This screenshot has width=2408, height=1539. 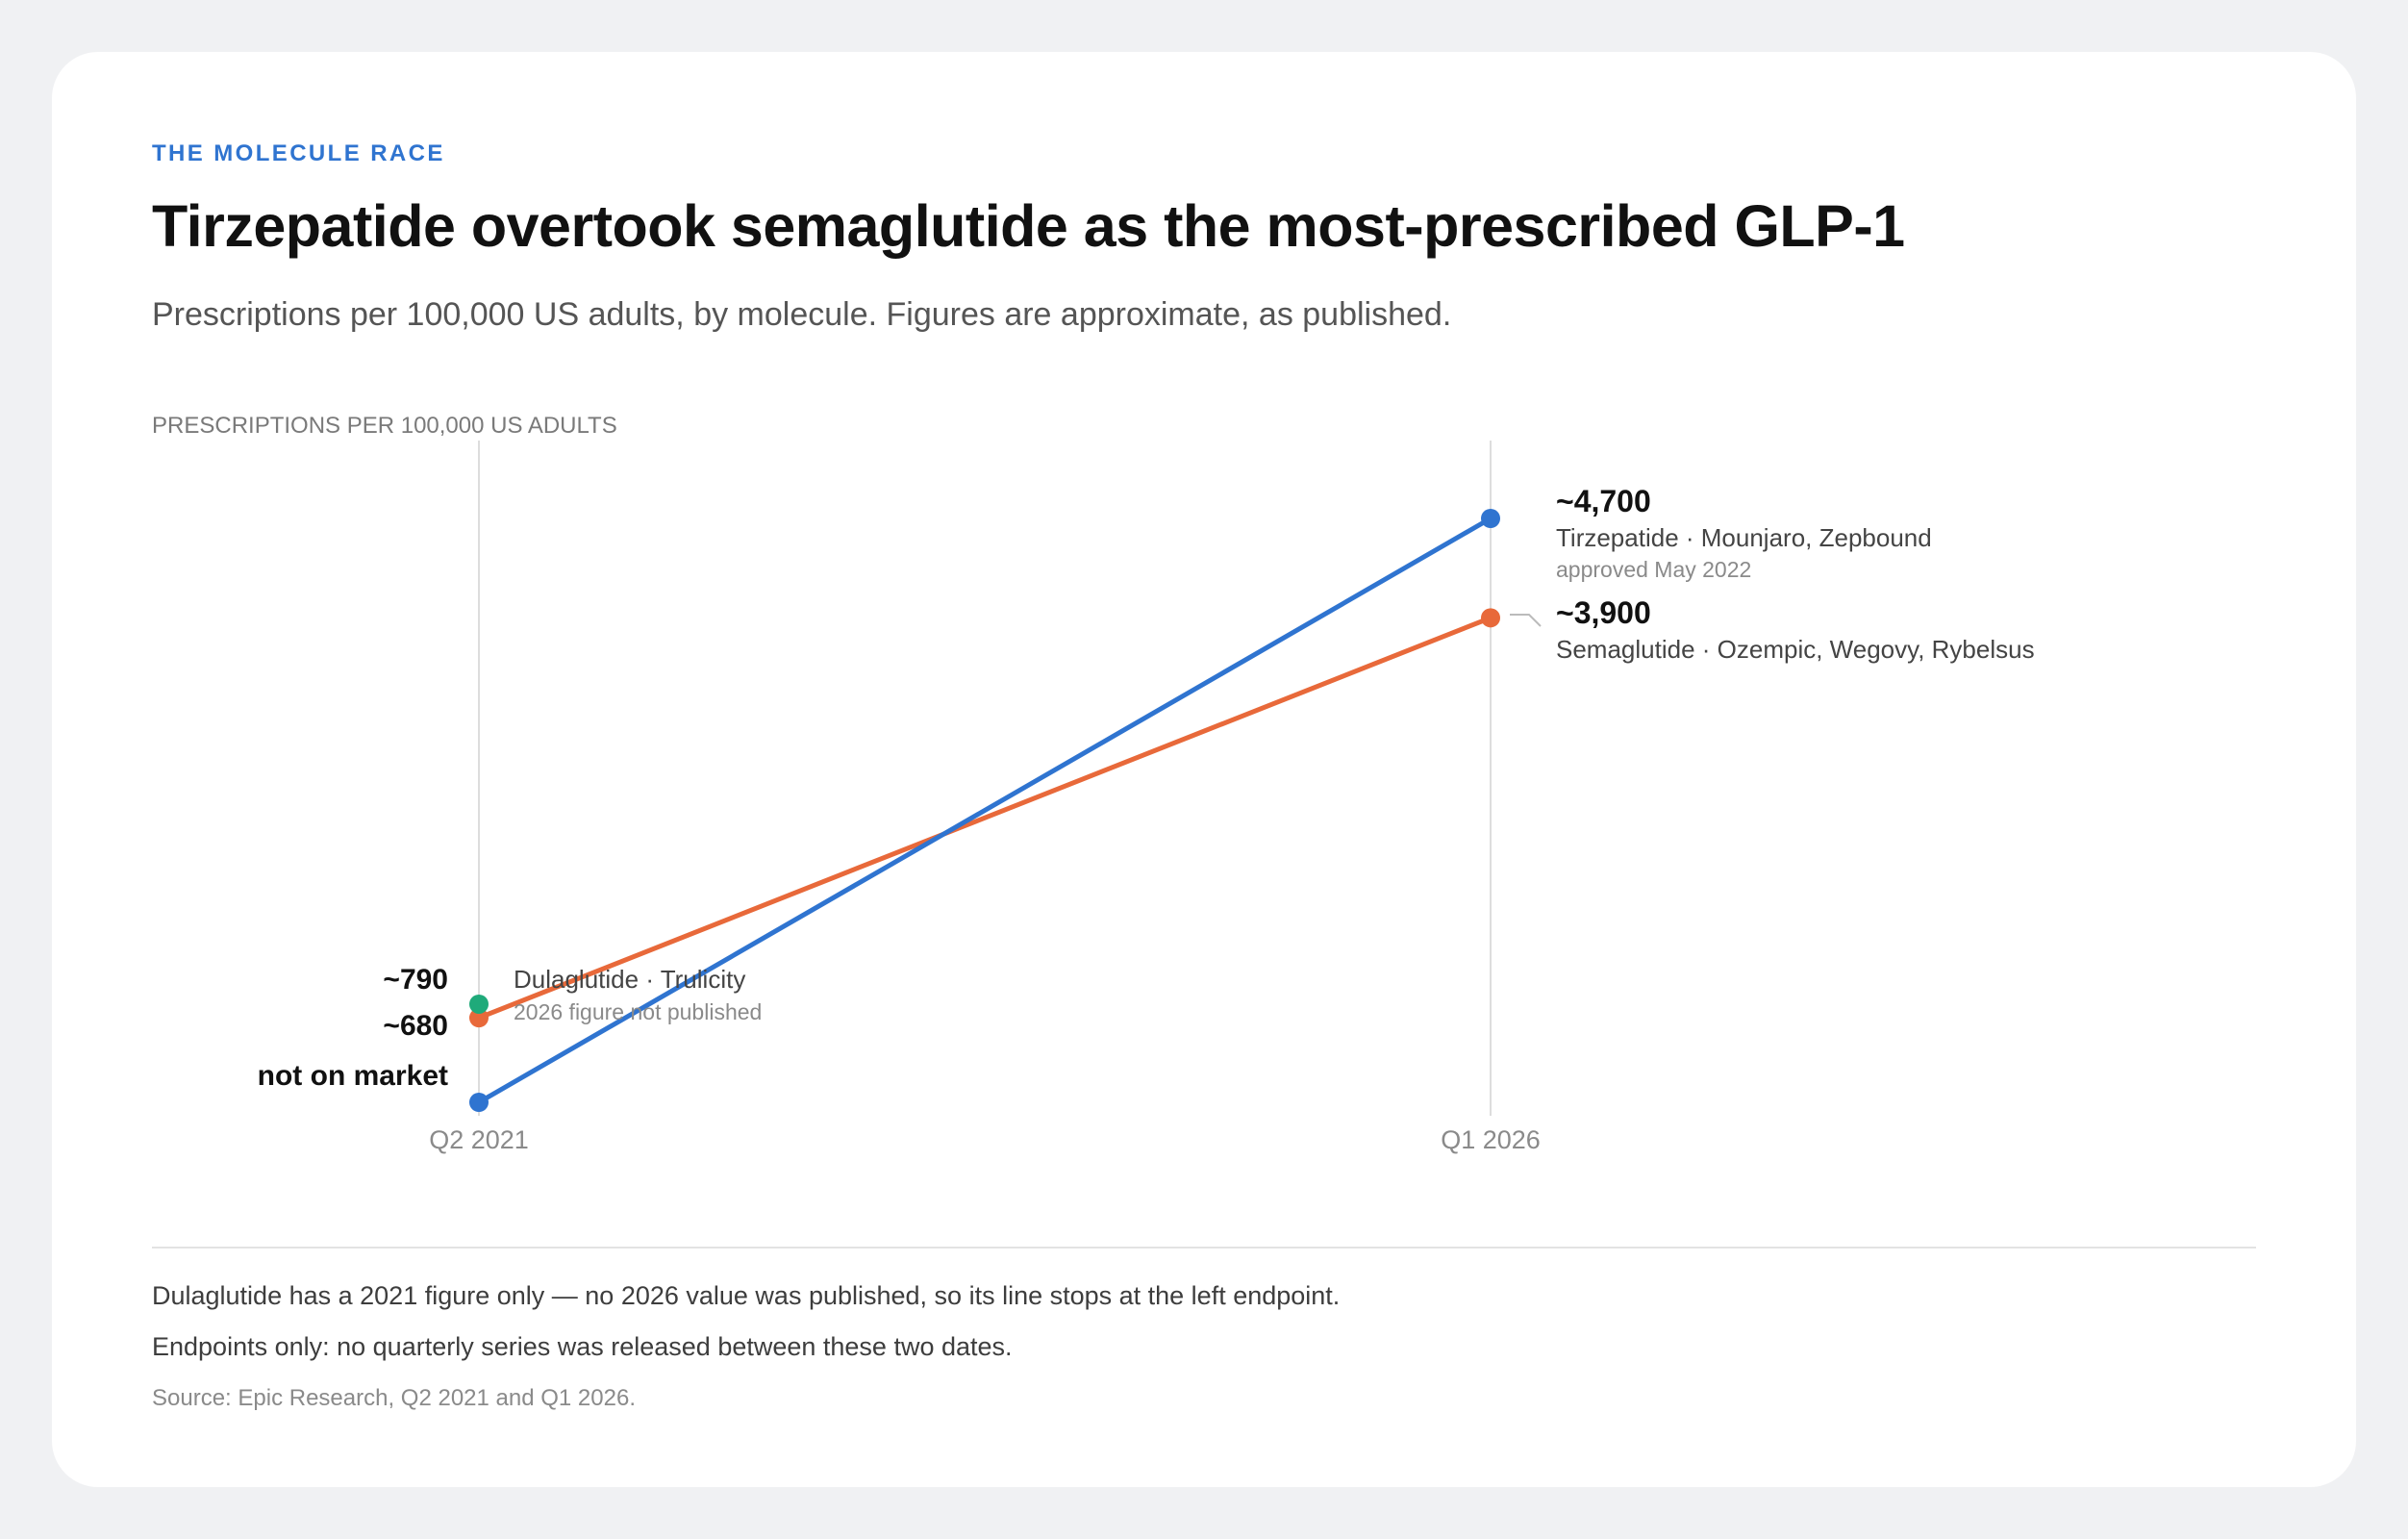 What do you see at coordinates (353, 1076) in the screenshot?
I see `tirzepatide-start-value-label: not on market` at bounding box center [353, 1076].